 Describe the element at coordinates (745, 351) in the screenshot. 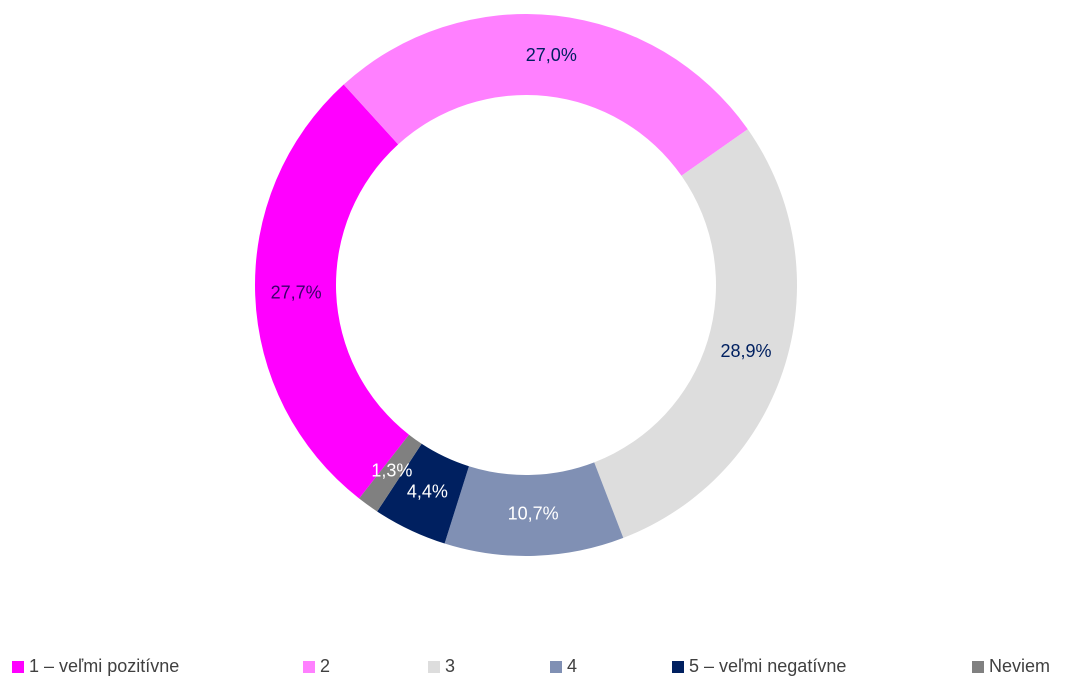

I see `data-label: 28,9%` at that location.